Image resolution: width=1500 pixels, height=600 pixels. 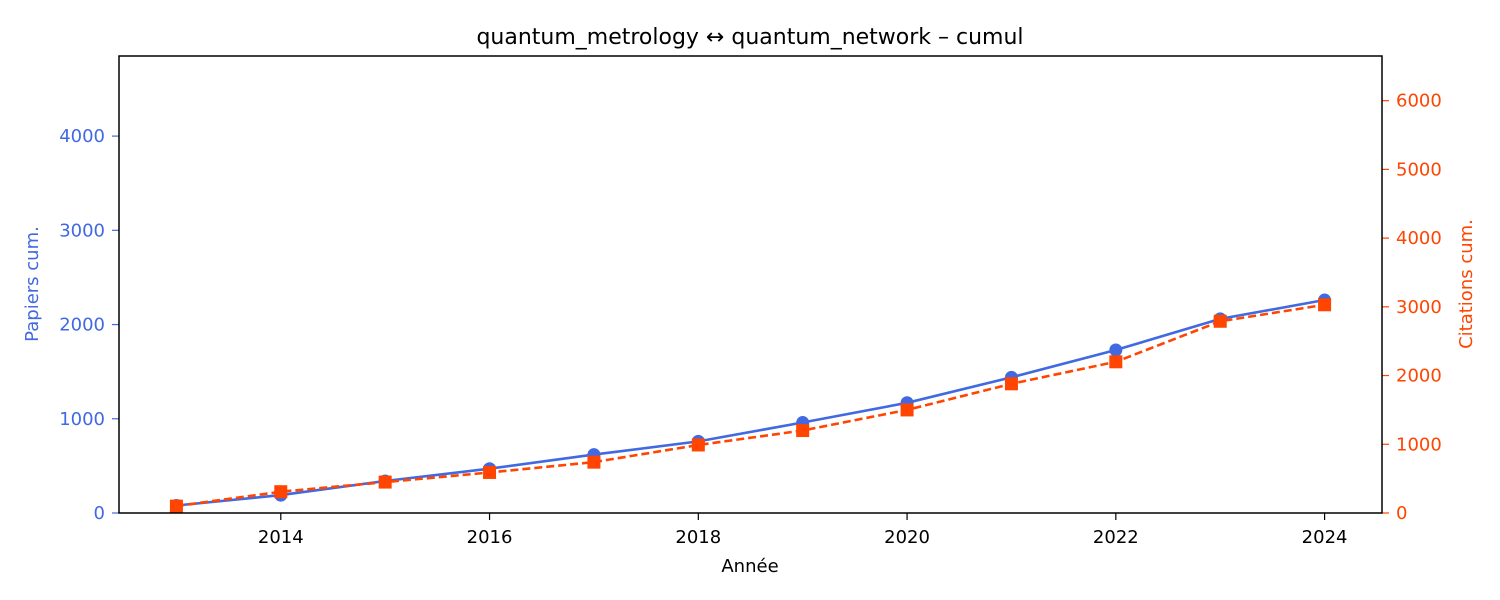 What do you see at coordinates (698, 537) in the screenshot?
I see `x-tick-label: 2018` at bounding box center [698, 537].